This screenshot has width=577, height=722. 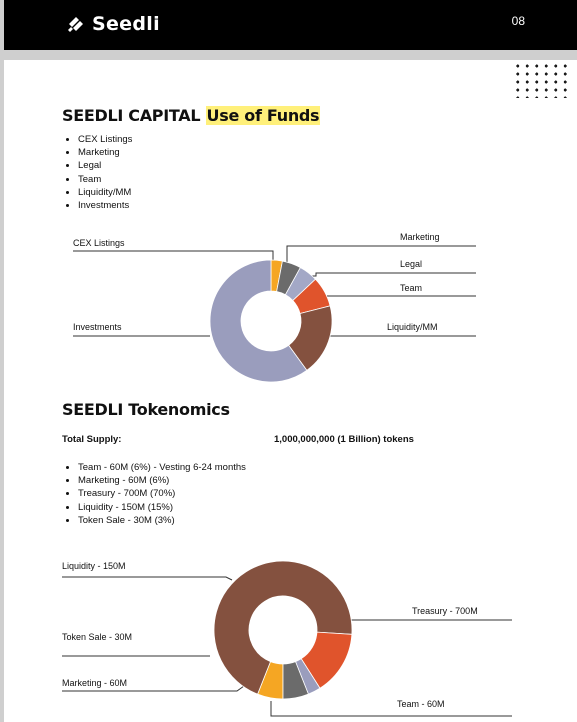 I want to click on use-of-funds-heading: SEEDLI CAPITAL Use of Funds, so click(x=191, y=115).